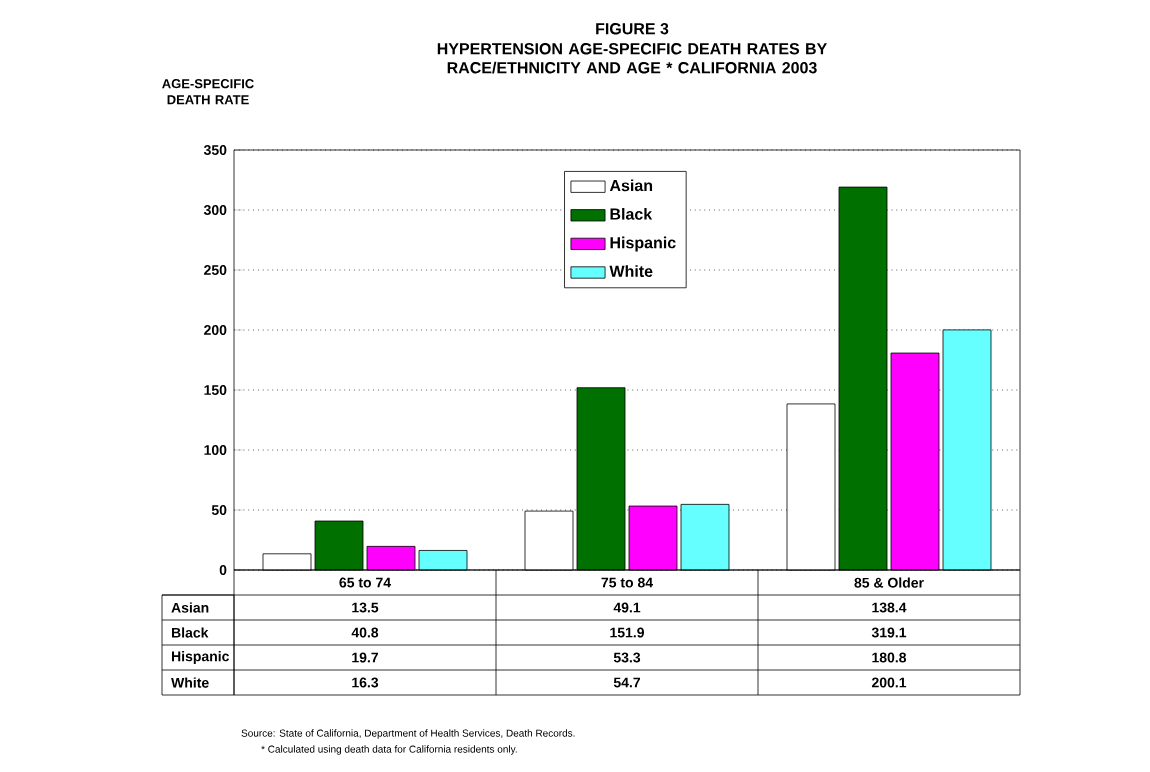 This screenshot has width=1150, height=772. Describe the element at coordinates (365, 582) in the screenshot. I see `x-tick-label: 65 to 74` at that location.